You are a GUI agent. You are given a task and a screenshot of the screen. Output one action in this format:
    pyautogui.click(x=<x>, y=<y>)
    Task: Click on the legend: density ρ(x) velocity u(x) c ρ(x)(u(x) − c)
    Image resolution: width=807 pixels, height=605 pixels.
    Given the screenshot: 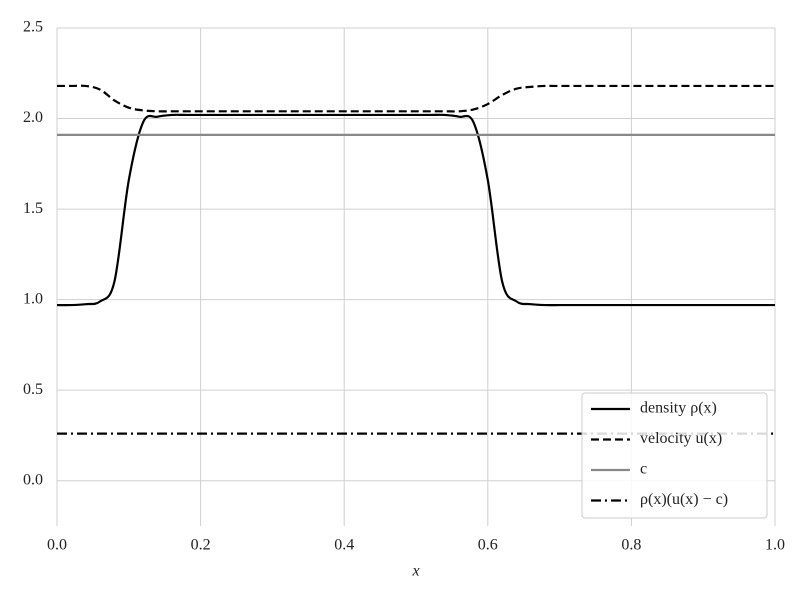 What is the action you would take?
    pyautogui.click(x=674, y=455)
    